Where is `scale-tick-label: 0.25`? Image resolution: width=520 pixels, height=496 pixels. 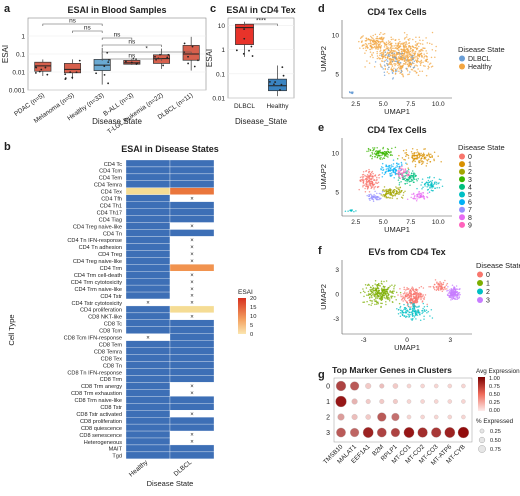
scale-tick-label: 0.25 is located at coordinates (494, 403).